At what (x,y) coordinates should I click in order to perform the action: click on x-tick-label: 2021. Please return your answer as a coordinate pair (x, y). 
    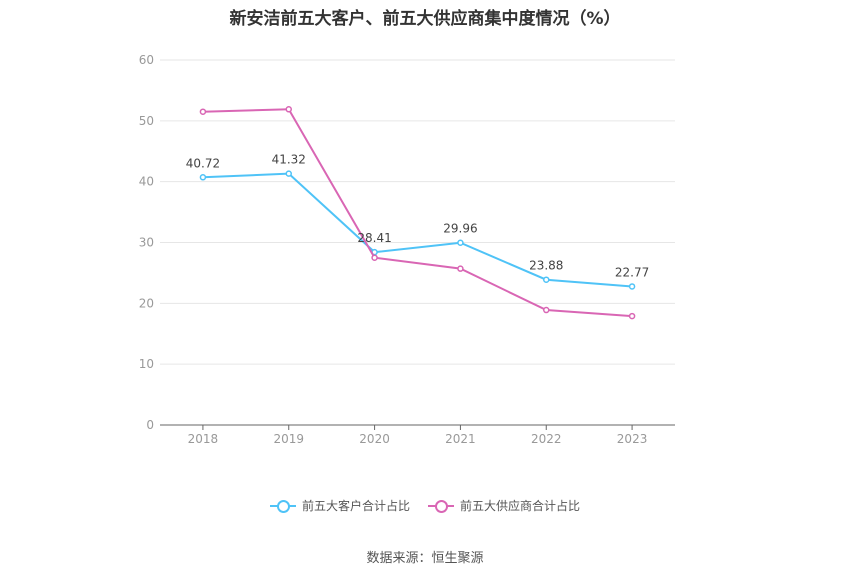
    Looking at the image, I should click on (460, 439).